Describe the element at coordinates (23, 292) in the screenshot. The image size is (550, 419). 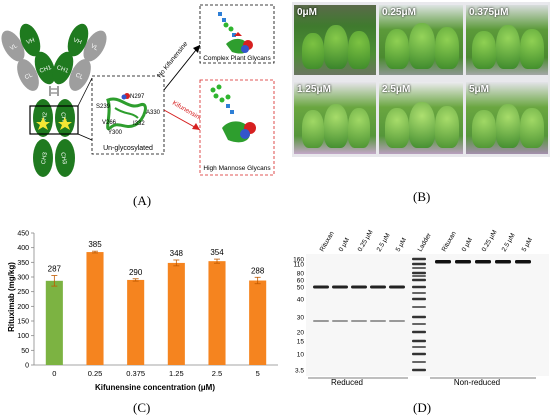
I see `y-tick-label: 250` at that location.